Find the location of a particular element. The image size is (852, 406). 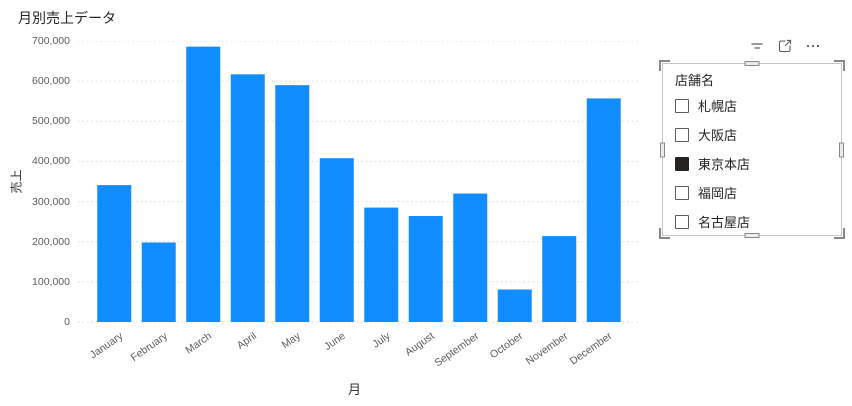

more-options-icon is located at coordinates (813, 46).